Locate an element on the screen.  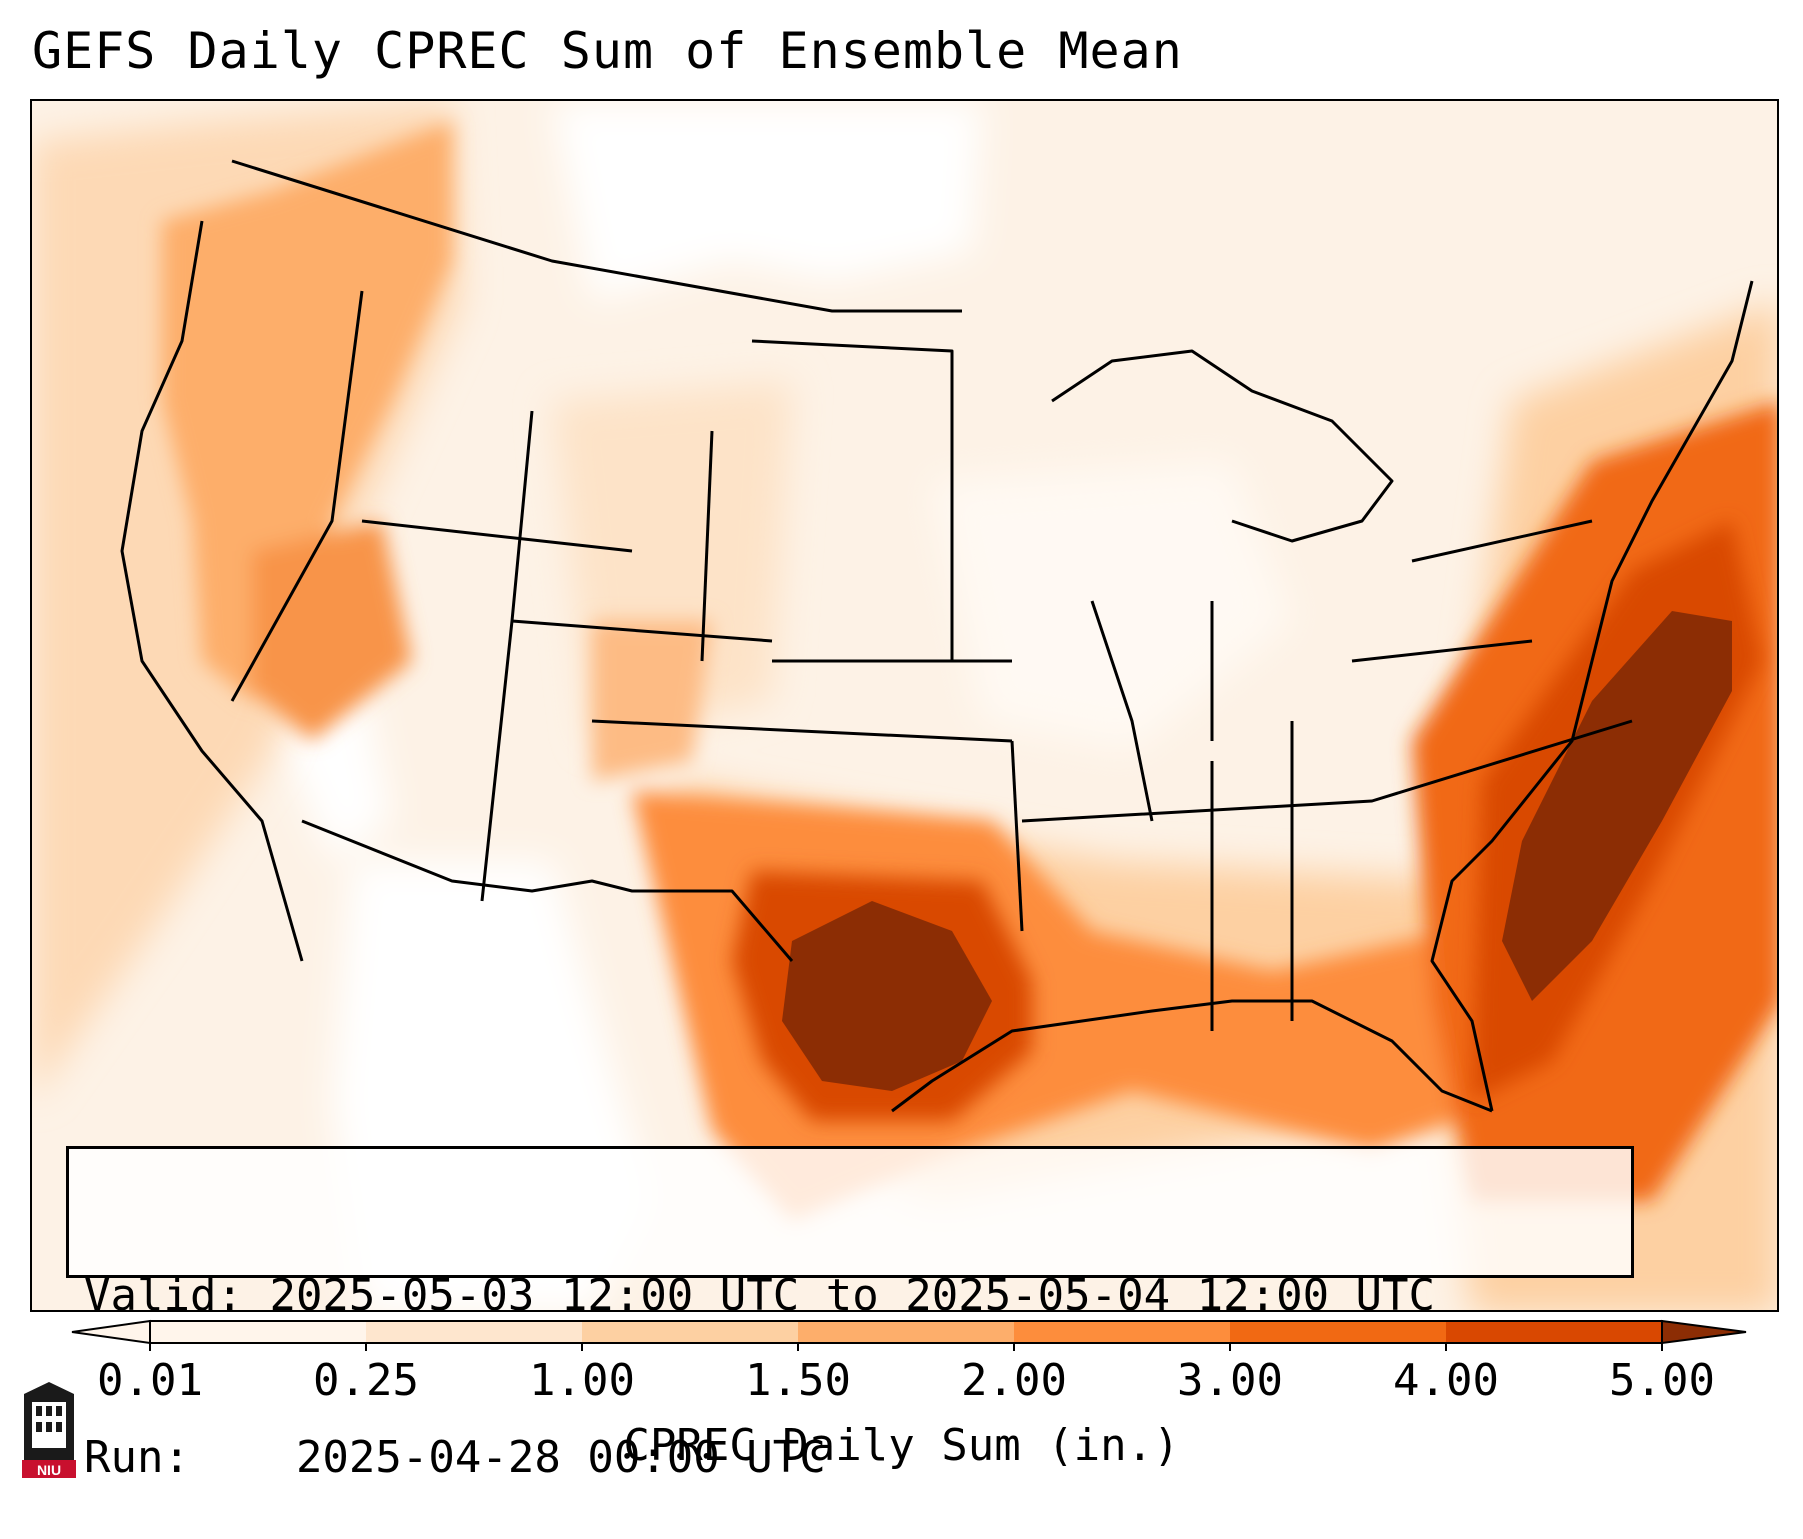
colorbar-tick-label: 1.00 is located at coordinates (582, 1380).